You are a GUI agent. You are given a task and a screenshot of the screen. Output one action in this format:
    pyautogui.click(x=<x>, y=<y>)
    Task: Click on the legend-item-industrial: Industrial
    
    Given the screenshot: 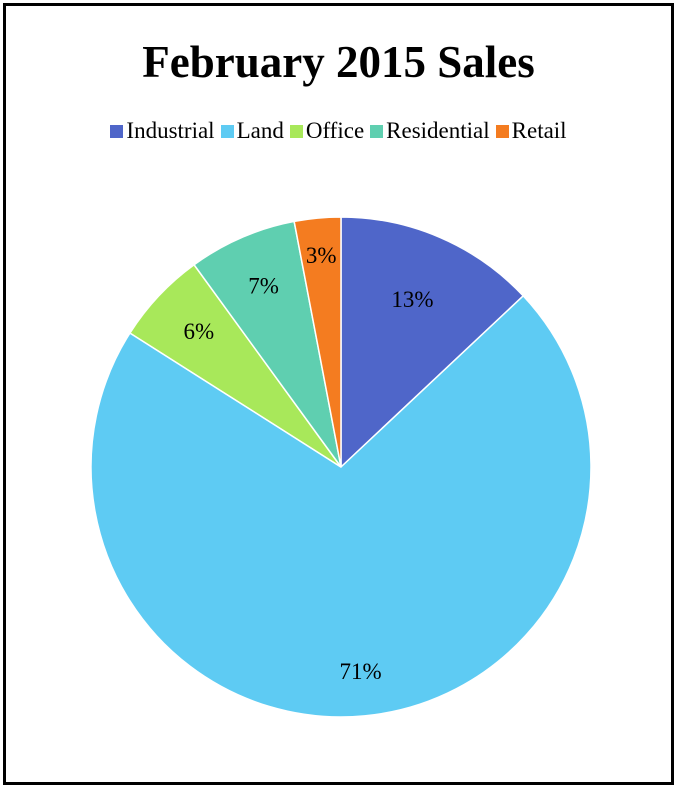 What is the action you would take?
    pyautogui.click(x=162, y=131)
    